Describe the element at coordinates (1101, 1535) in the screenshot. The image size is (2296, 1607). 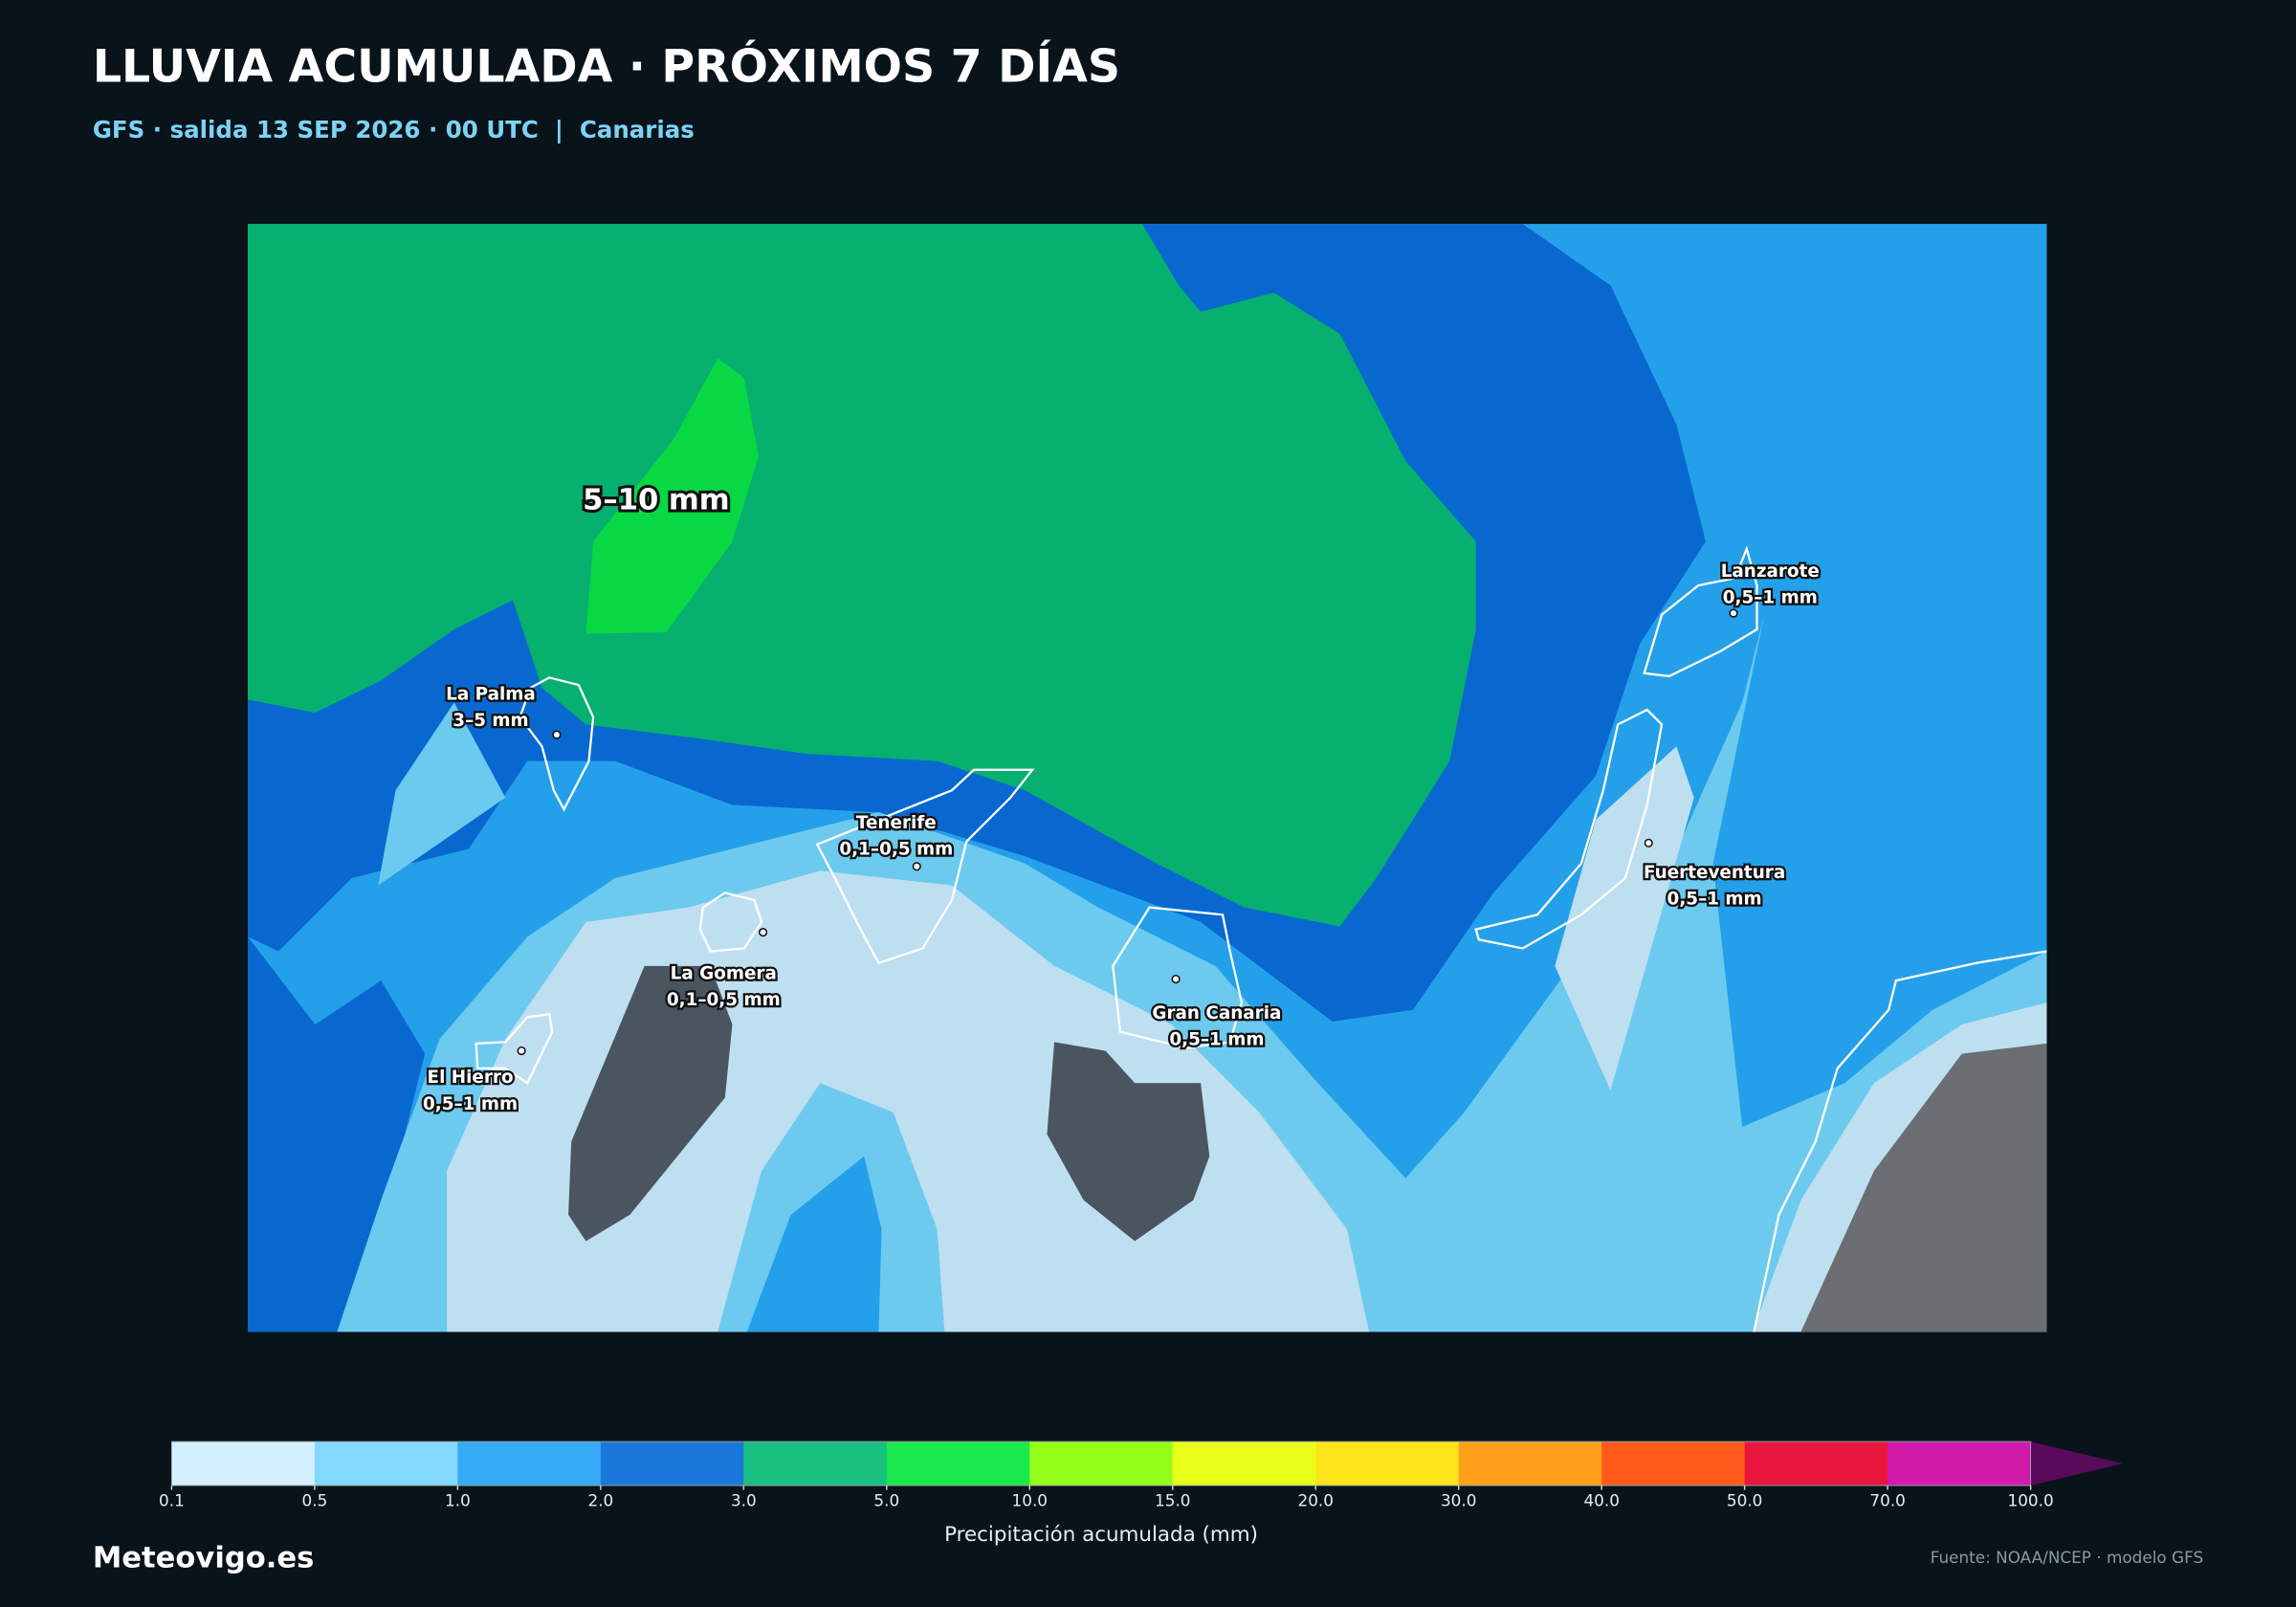
I see `colorbar-label: Precipitación acumulada (mm)` at that location.